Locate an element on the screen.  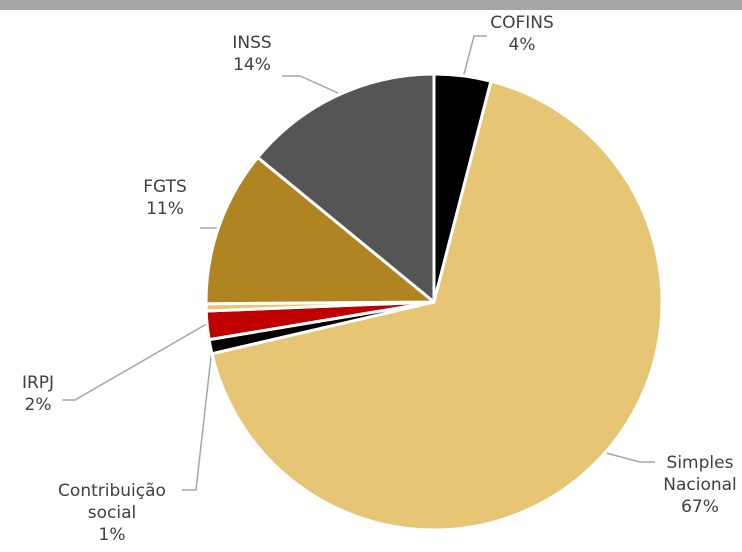
data-label: Contribuição social 1% is located at coordinates (112, 513).